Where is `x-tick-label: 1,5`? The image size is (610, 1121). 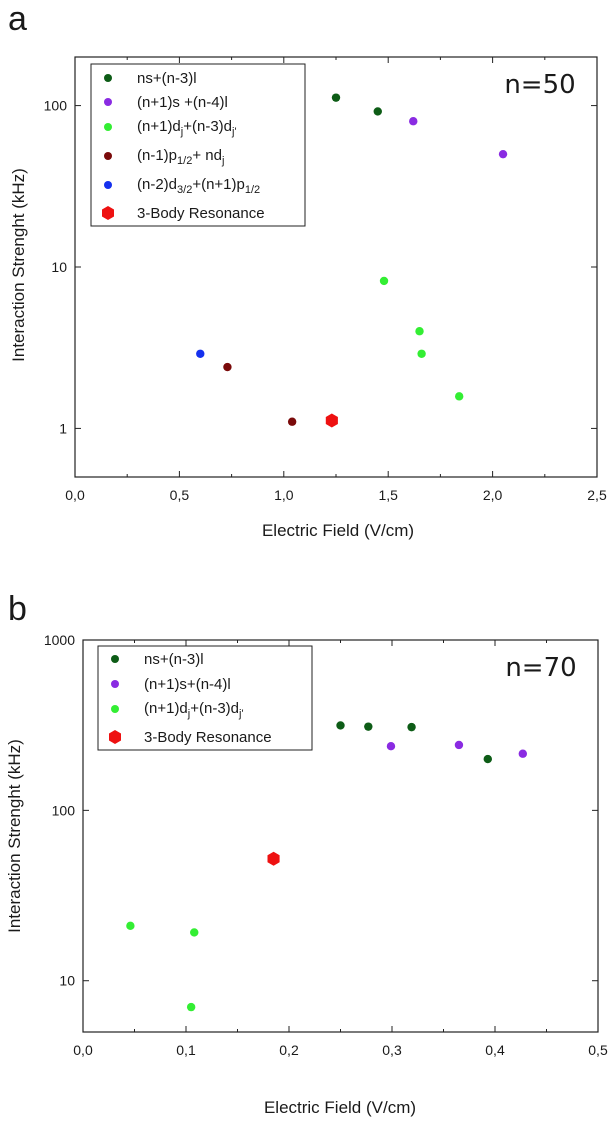
x-tick-label: 1,5 is located at coordinates (388, 495).